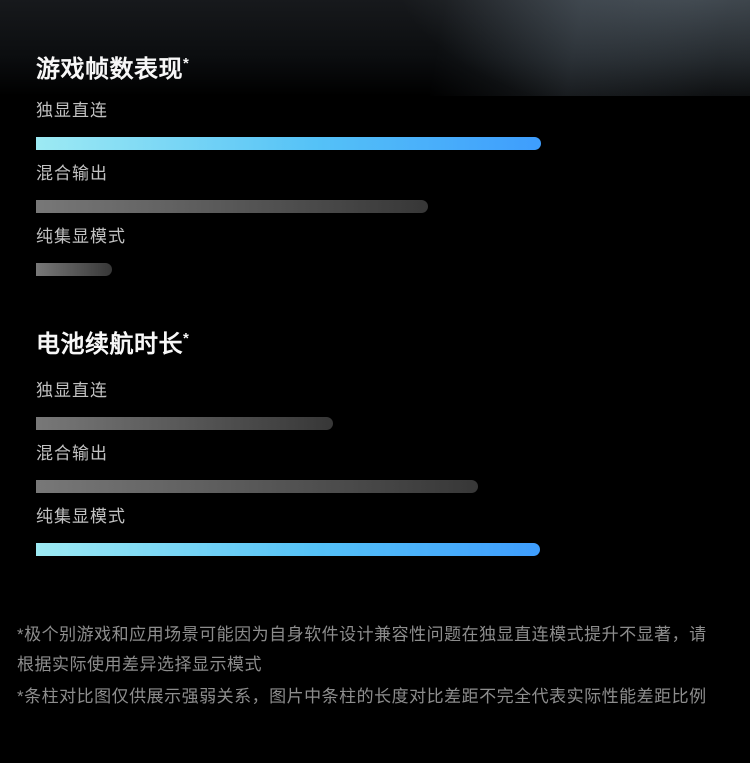  I want to click on chart-title-game-framerate: 游戏帧数表现*, so click(375, 70).